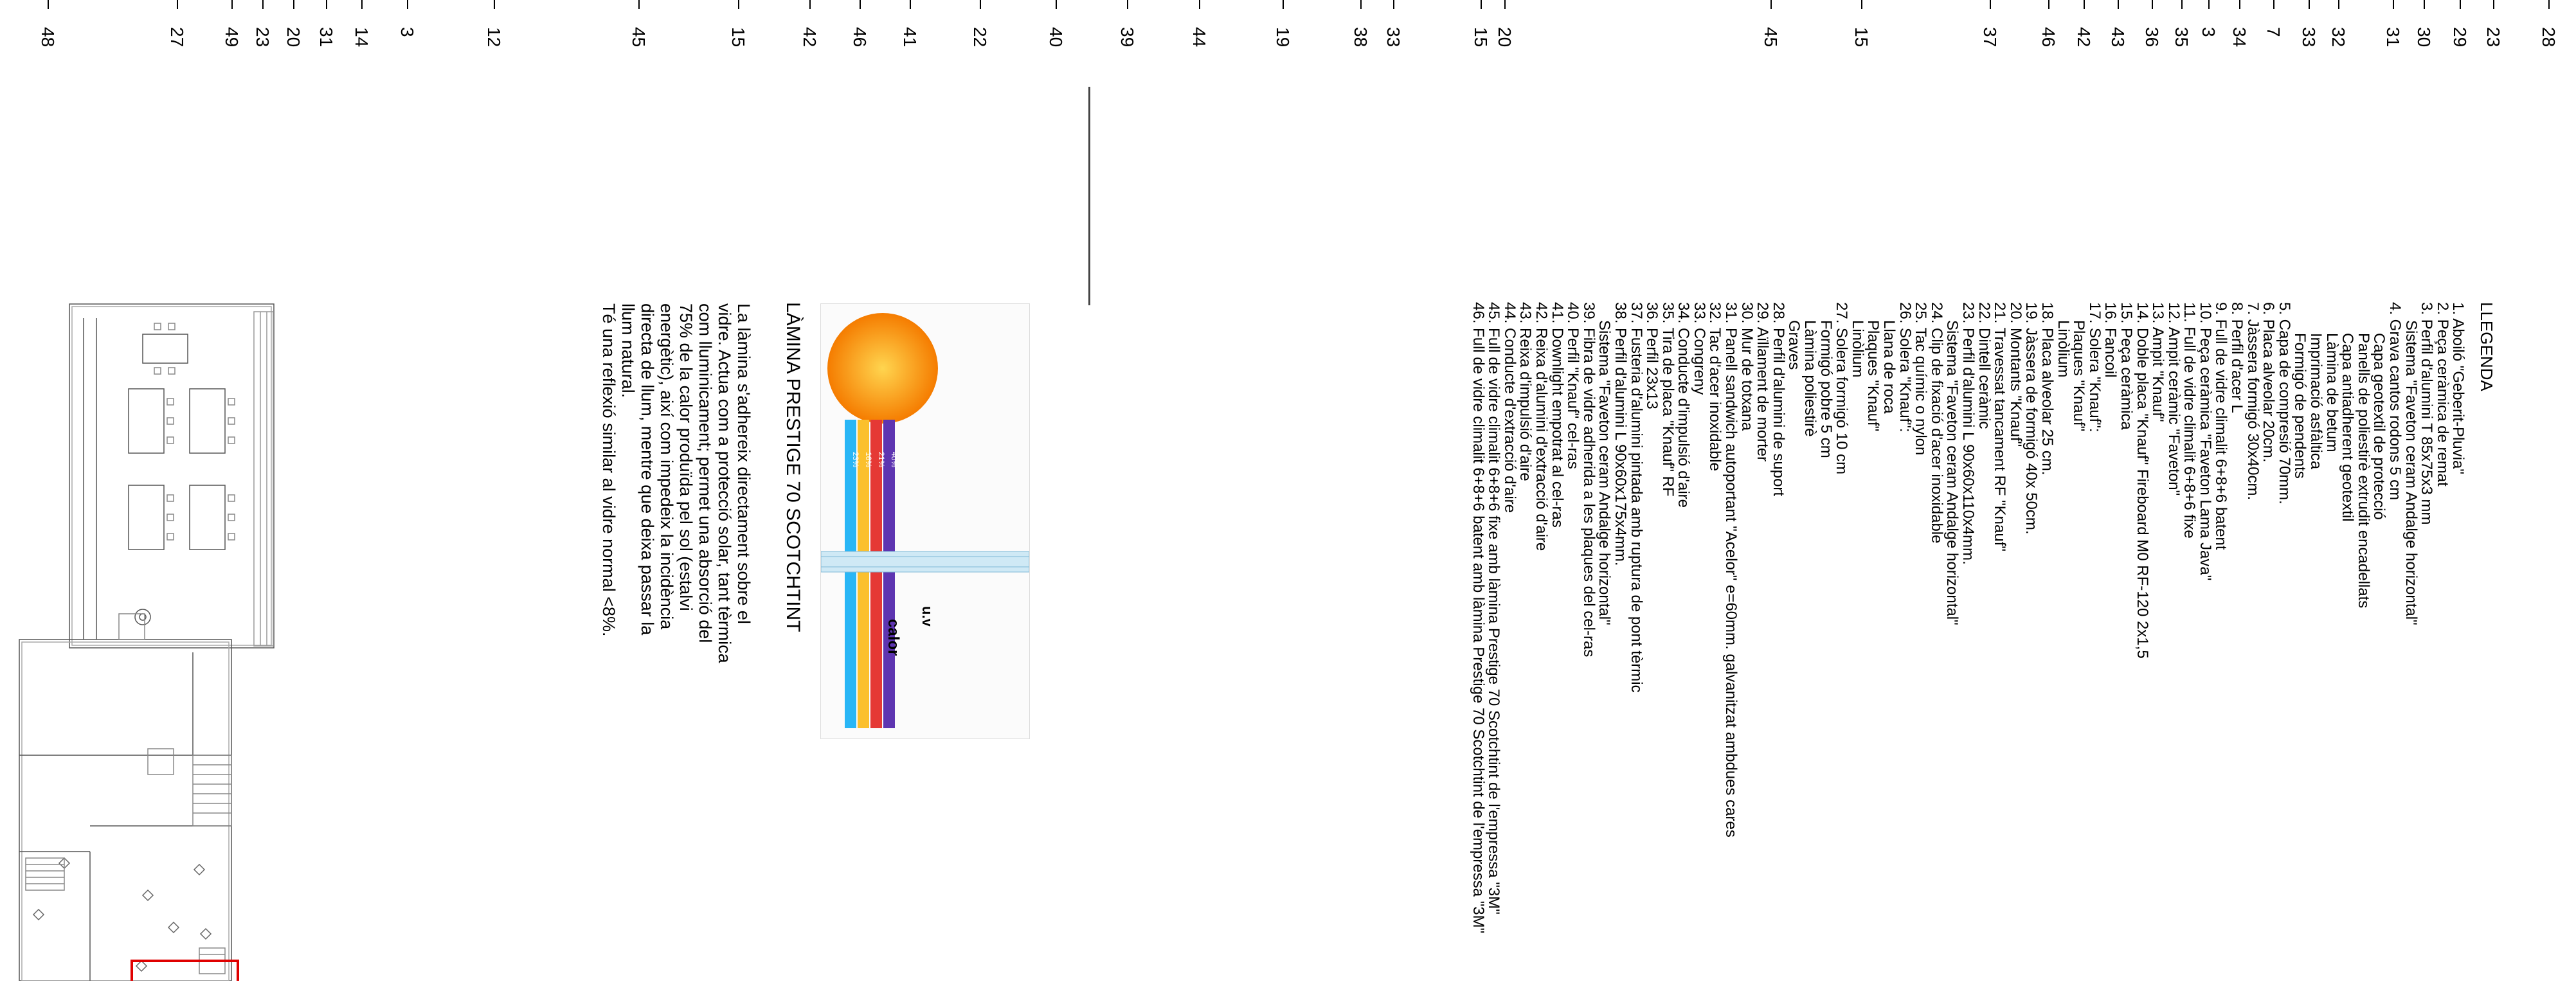  Describe the element at coordinates (2253, 401) in the screenshot. I see `legend-item: 7. Jàssera formigó 30x40cm.` at that location.